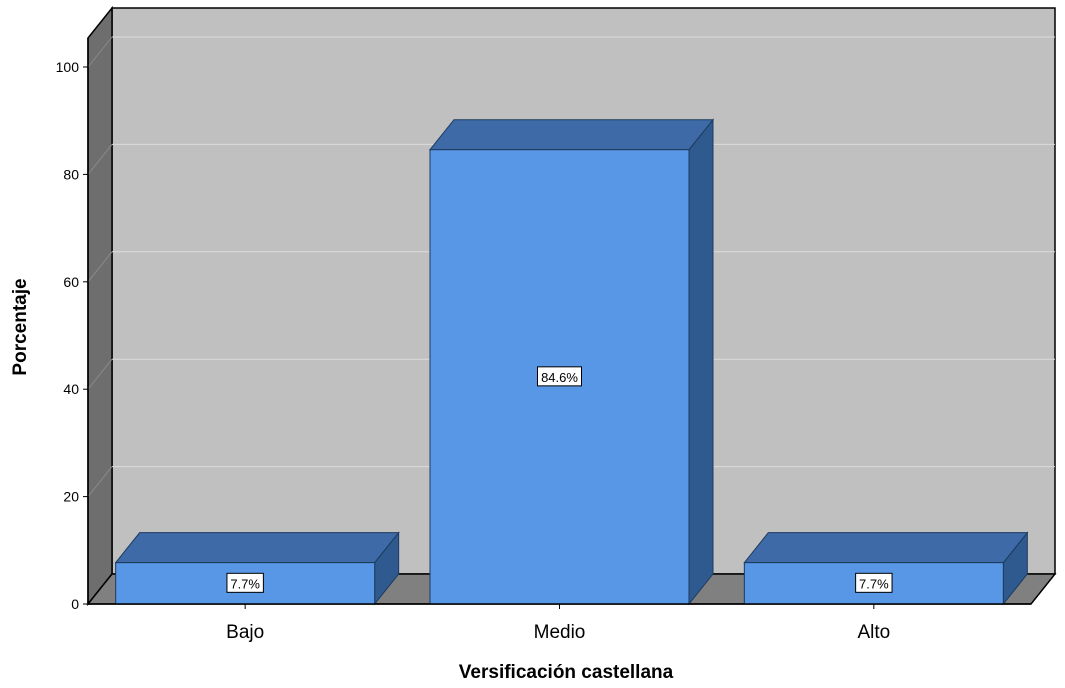 The height and width of the screenshot is (688, 1065). Describe the element at coordinates (71, 497) in the screenshot. I see `y-tick-label: 20` at that location.